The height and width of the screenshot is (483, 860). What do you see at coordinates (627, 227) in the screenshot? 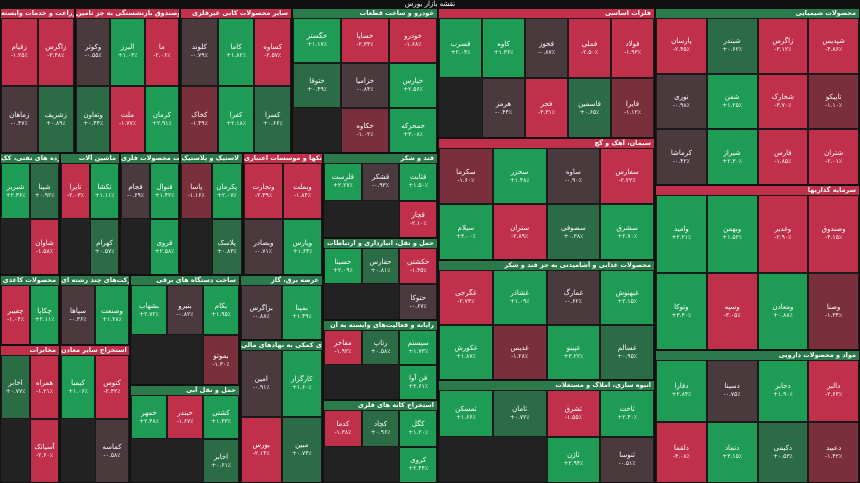
I see `stock-symbol: سشرق` at bounding box center [627, 227].